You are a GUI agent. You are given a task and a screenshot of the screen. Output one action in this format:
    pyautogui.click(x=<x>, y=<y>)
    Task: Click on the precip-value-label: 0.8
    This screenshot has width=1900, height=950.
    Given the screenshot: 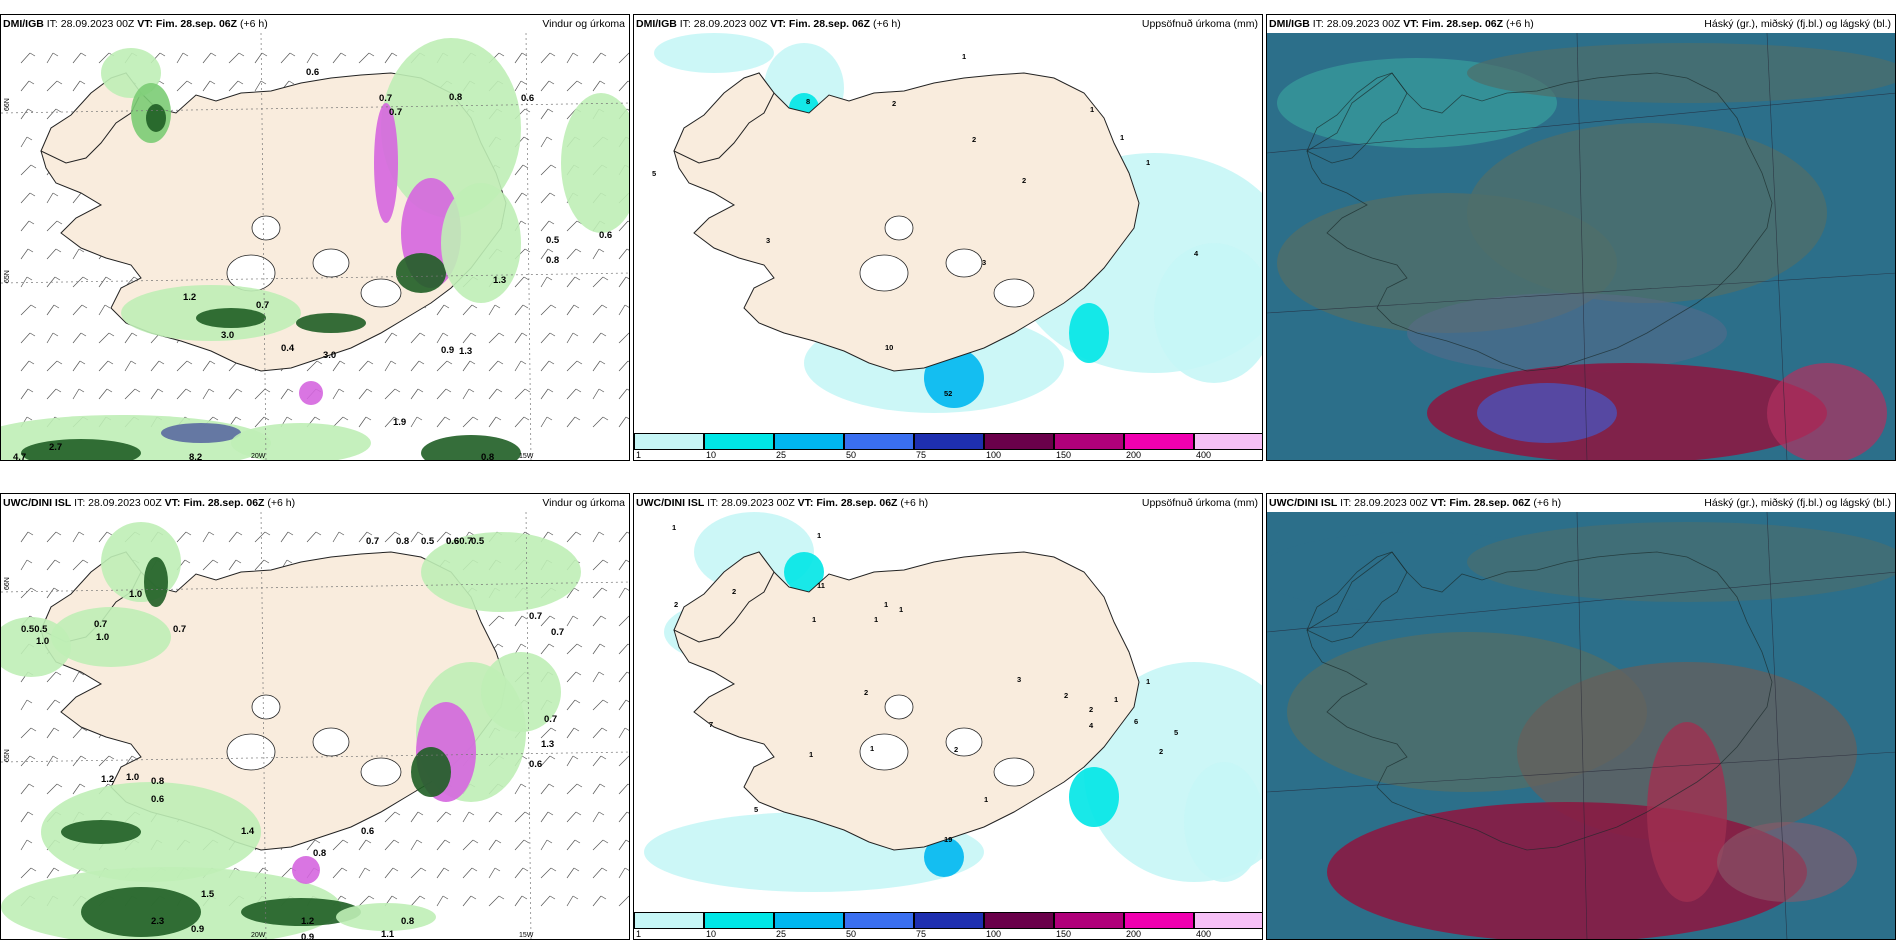 What is the action you would take?
    pyautogui.click(x=455, y=97)
    